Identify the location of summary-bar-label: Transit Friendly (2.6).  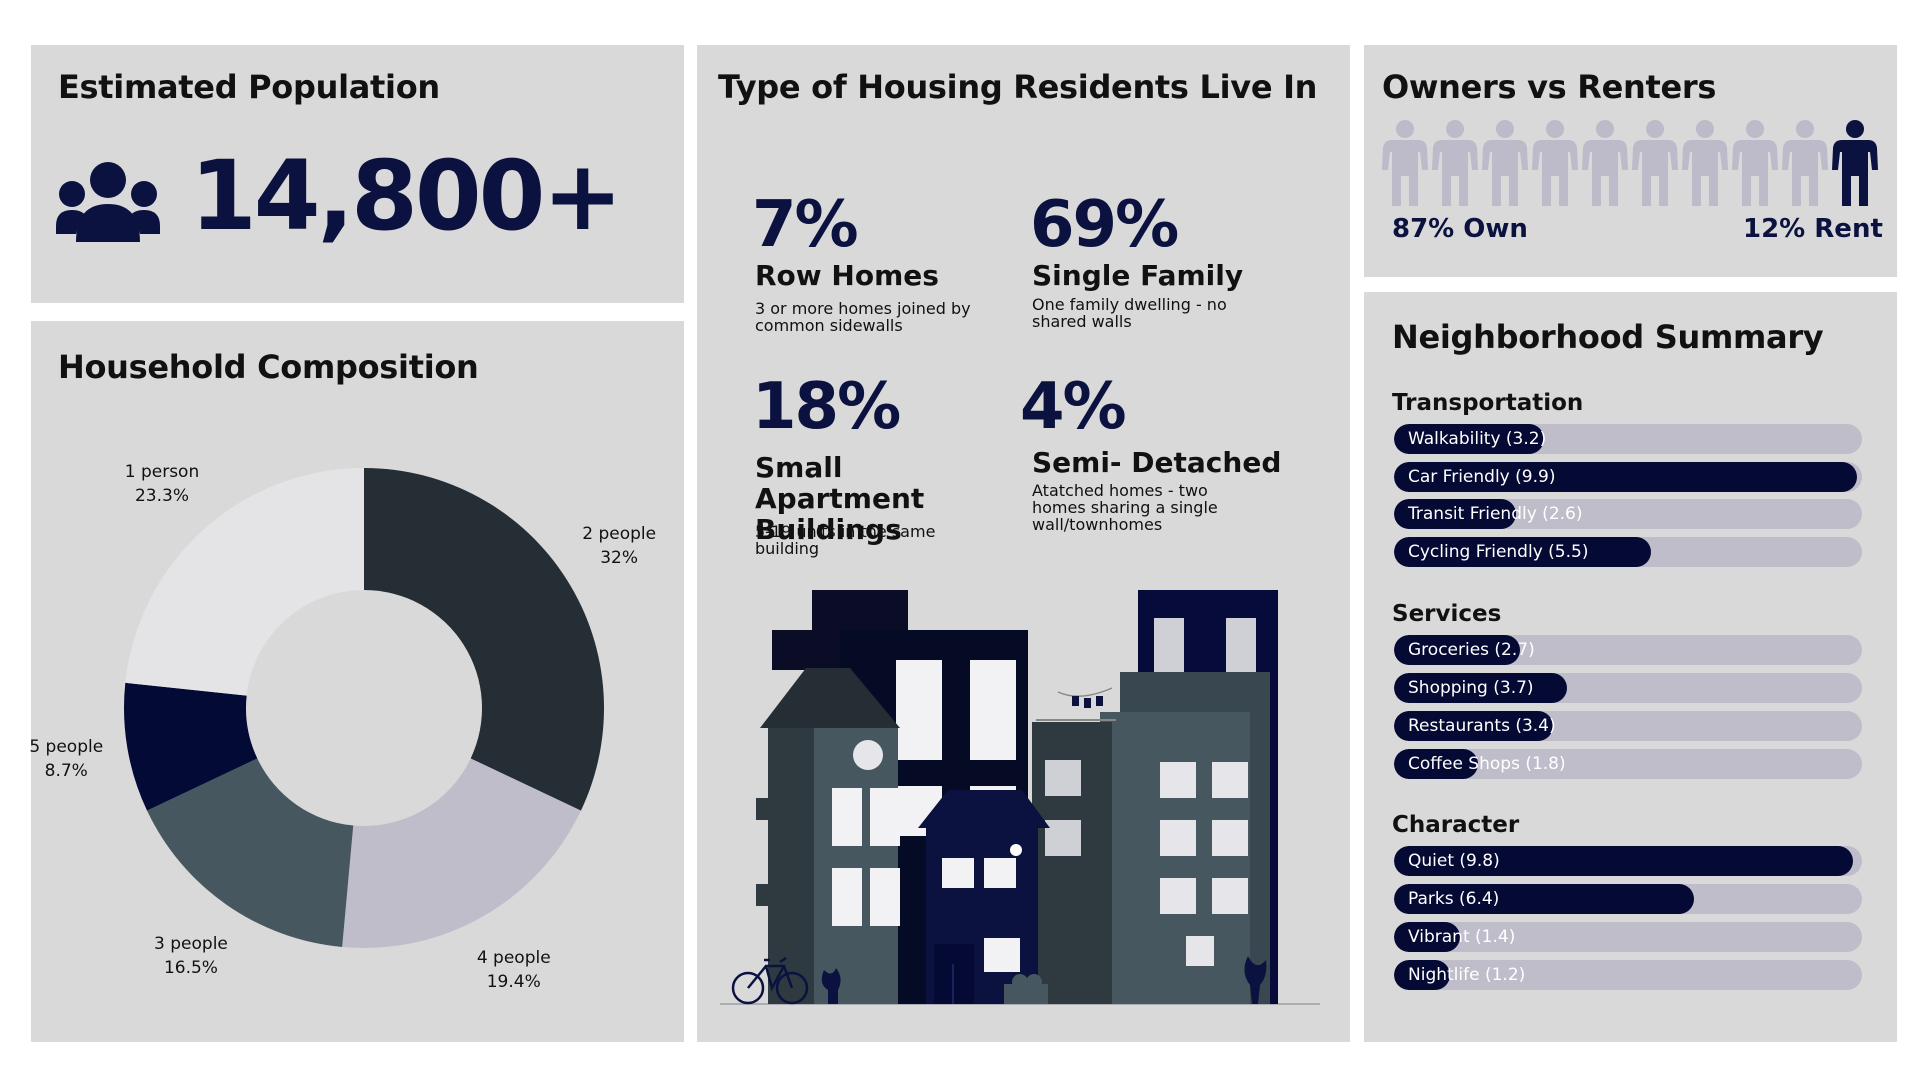
(1495, 514).